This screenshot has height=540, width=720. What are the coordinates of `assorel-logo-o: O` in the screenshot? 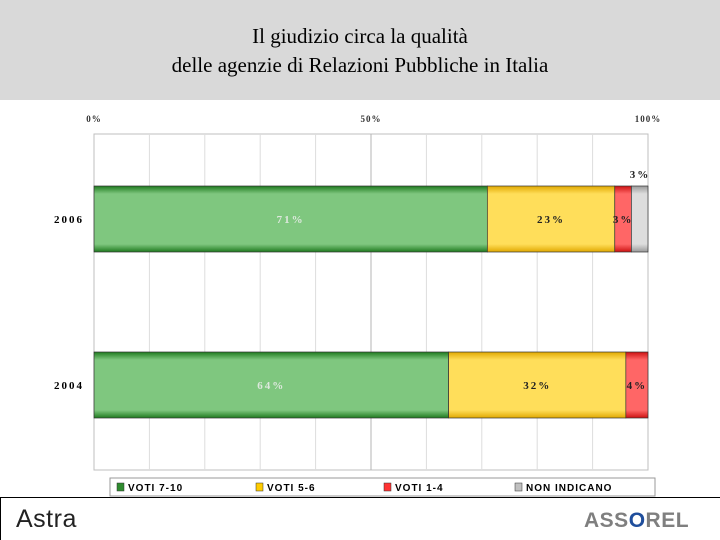 It's located at (637, 520).